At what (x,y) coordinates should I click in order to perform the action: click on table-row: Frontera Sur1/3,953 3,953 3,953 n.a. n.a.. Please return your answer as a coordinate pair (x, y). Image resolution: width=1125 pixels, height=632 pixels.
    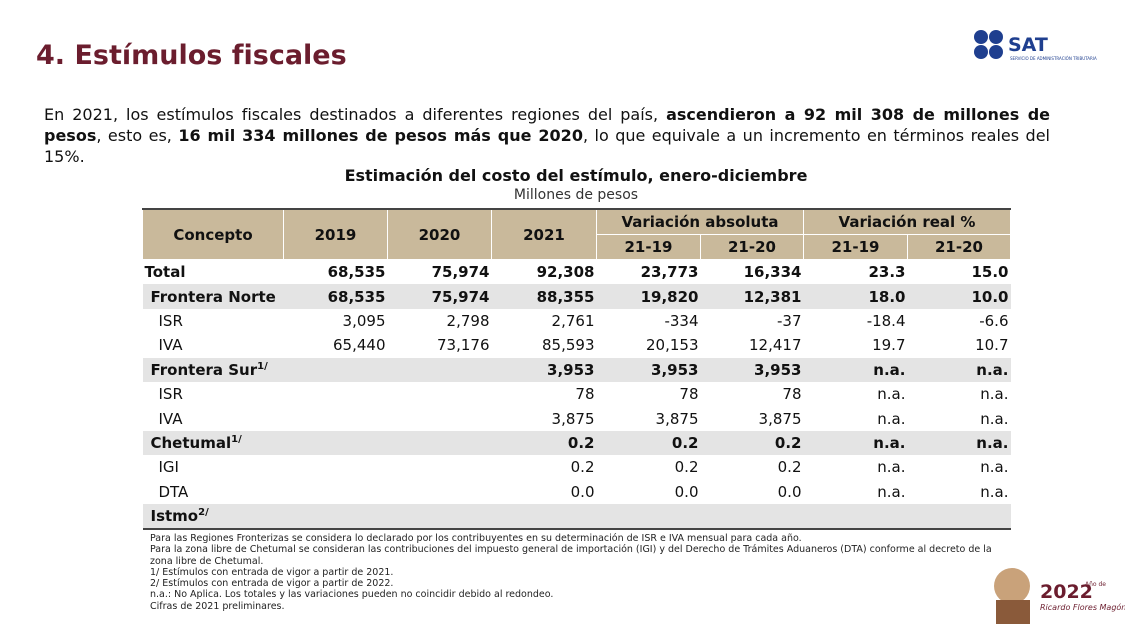
    Looking at the image, I should click on (576, 369).